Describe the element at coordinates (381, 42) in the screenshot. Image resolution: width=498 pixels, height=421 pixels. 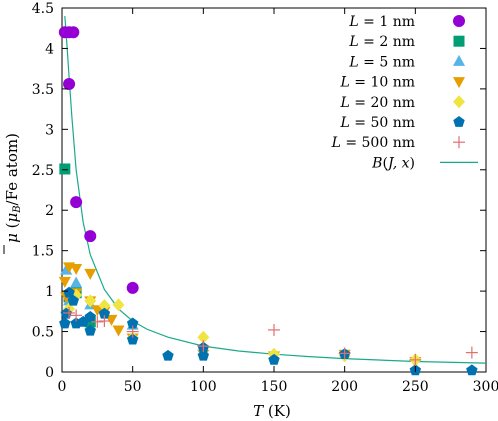
I see `legend-label: L = 2 nm` at that location.